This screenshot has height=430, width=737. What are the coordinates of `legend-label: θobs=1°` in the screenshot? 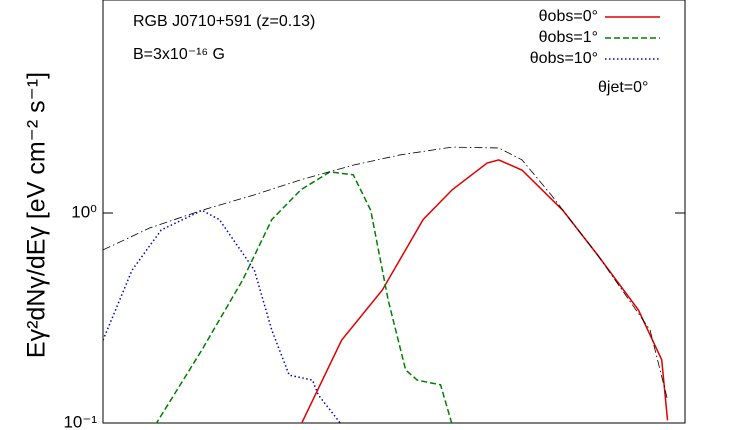 It's located at (568, 37).